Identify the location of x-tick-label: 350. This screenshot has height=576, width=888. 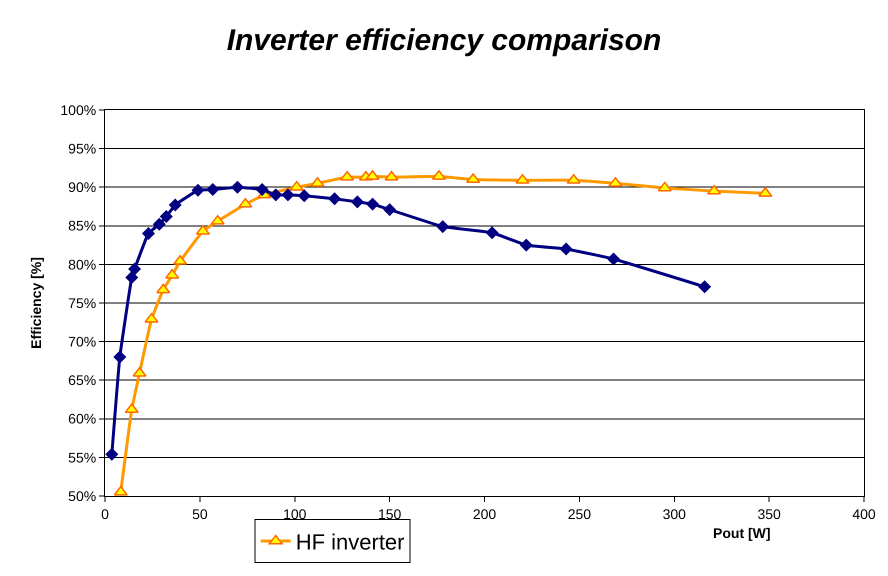
(769, 514).